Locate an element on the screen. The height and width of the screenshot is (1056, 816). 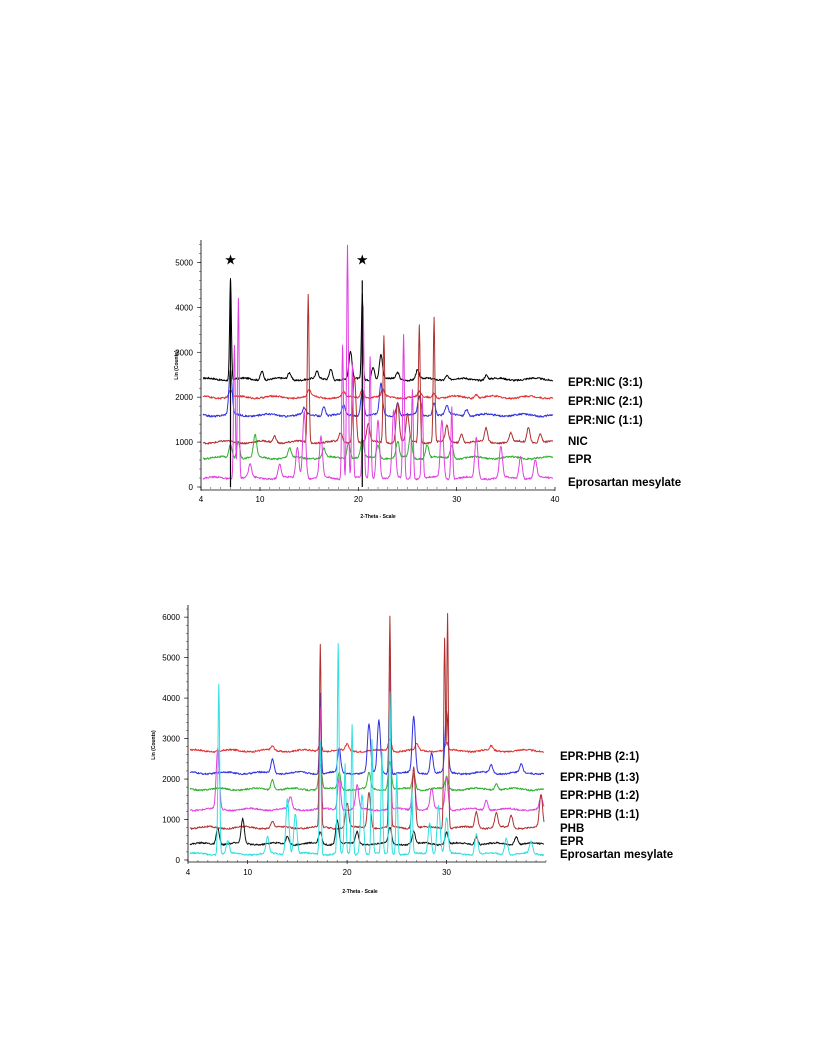
x-tick-label: 40 is located at coordinates (555, 499).